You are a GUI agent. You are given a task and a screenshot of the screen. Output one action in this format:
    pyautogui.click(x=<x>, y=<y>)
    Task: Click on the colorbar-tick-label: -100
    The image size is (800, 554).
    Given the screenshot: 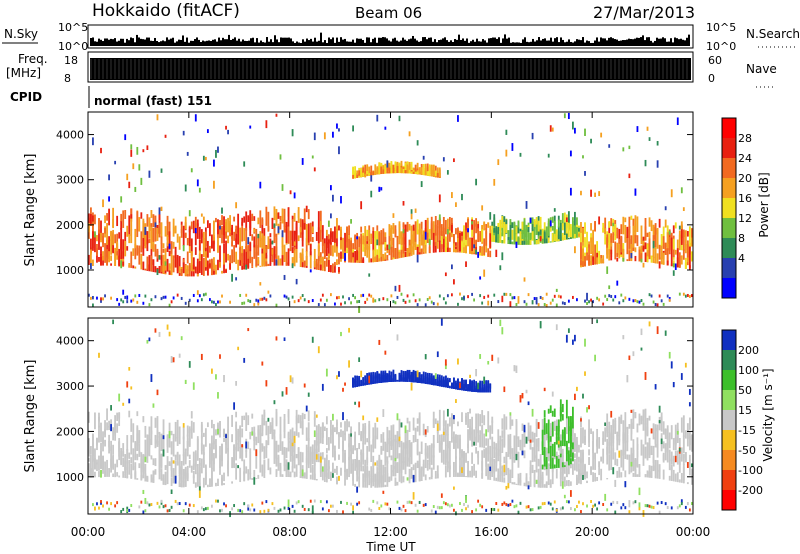 What is the action you would take?
    pyautogui.click(x=750, y=470)
    